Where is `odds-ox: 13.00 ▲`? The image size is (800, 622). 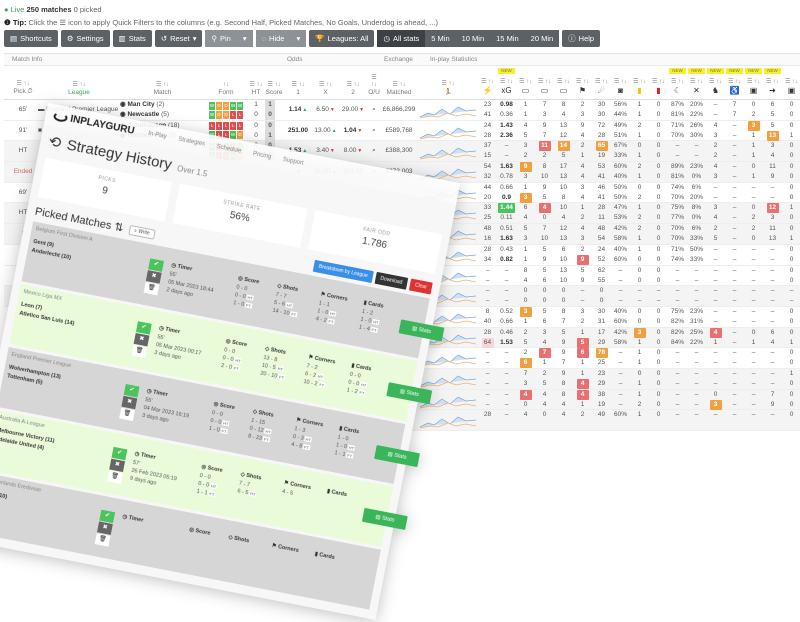 odds-ox: 13.00 ▲ is located at coordinates (325, 131).